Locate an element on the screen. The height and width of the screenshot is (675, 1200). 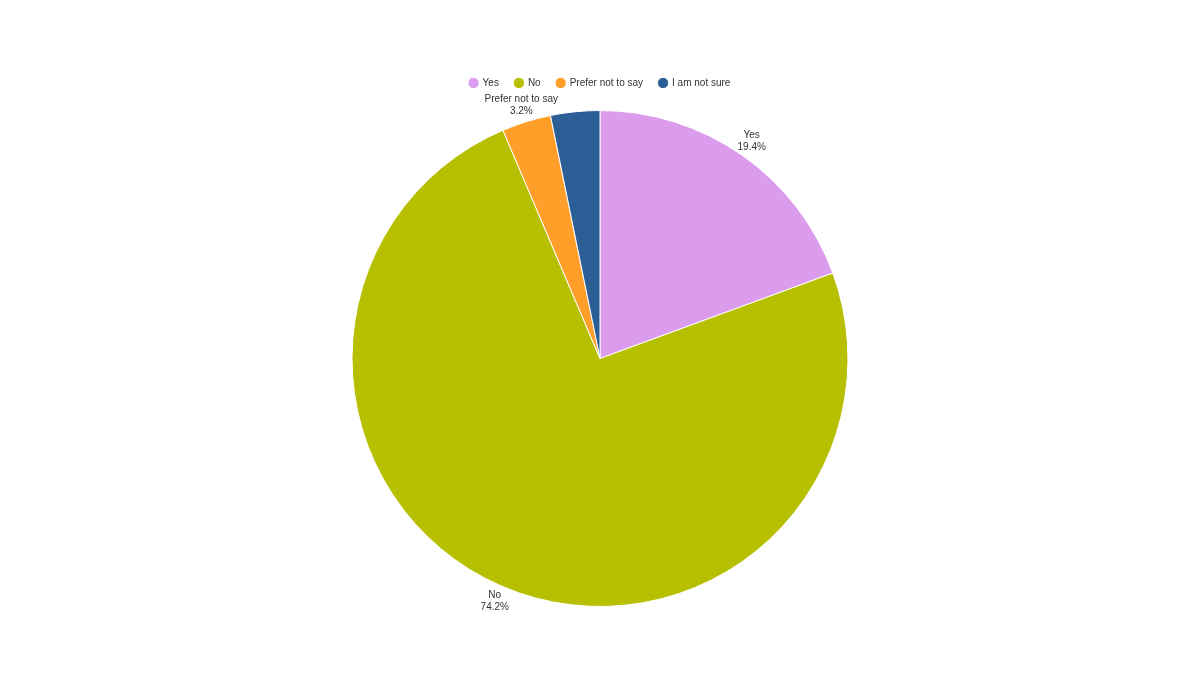
data-label: 74.2% is located at coordinates (495, 607).